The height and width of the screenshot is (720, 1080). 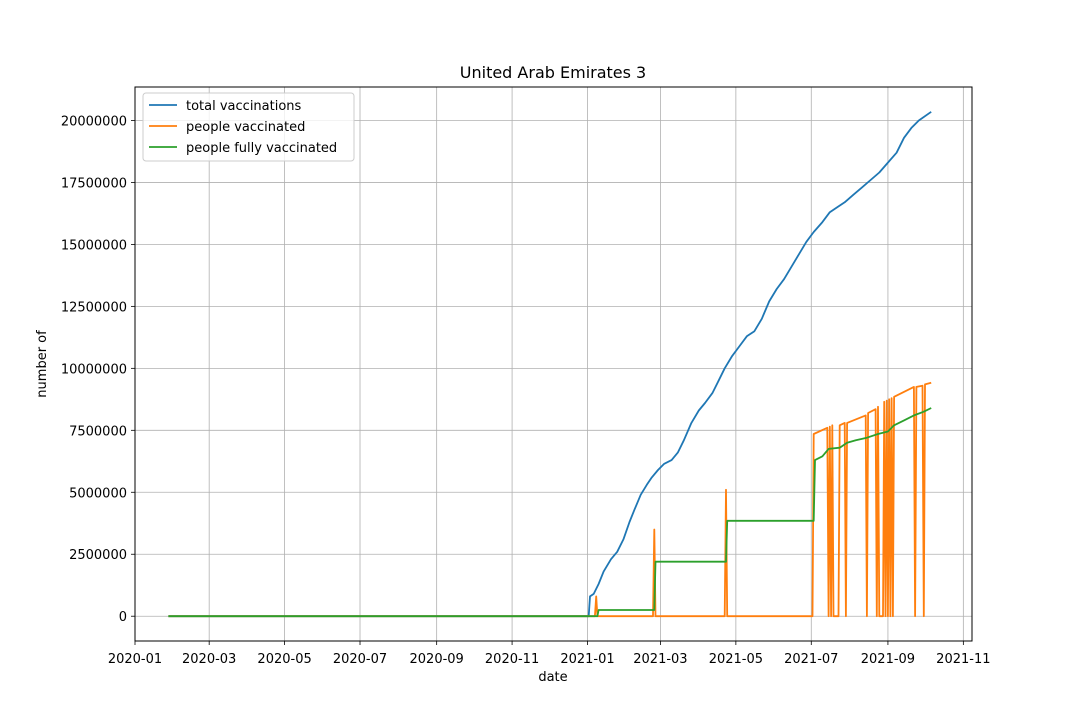 I want to click on x-tick-label: 2020-03, so click(x=209, y=659).